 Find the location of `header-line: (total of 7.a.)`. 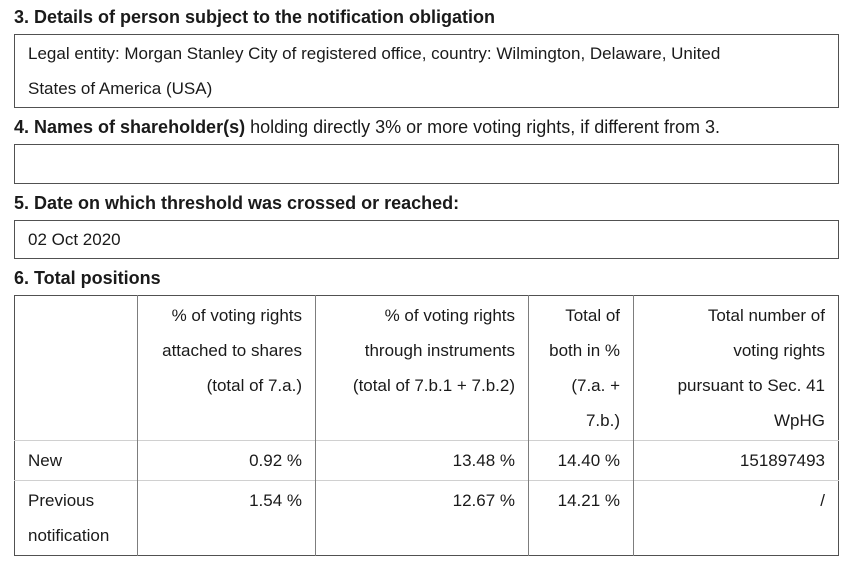

header-line: (total of 7.a.) is located at coordinates (254, 385).